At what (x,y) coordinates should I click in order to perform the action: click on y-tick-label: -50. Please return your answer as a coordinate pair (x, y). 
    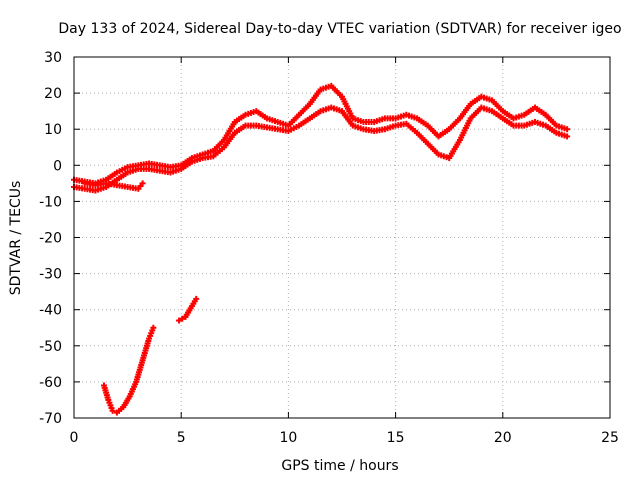
    Looking at the image, I should click on (50, 347).